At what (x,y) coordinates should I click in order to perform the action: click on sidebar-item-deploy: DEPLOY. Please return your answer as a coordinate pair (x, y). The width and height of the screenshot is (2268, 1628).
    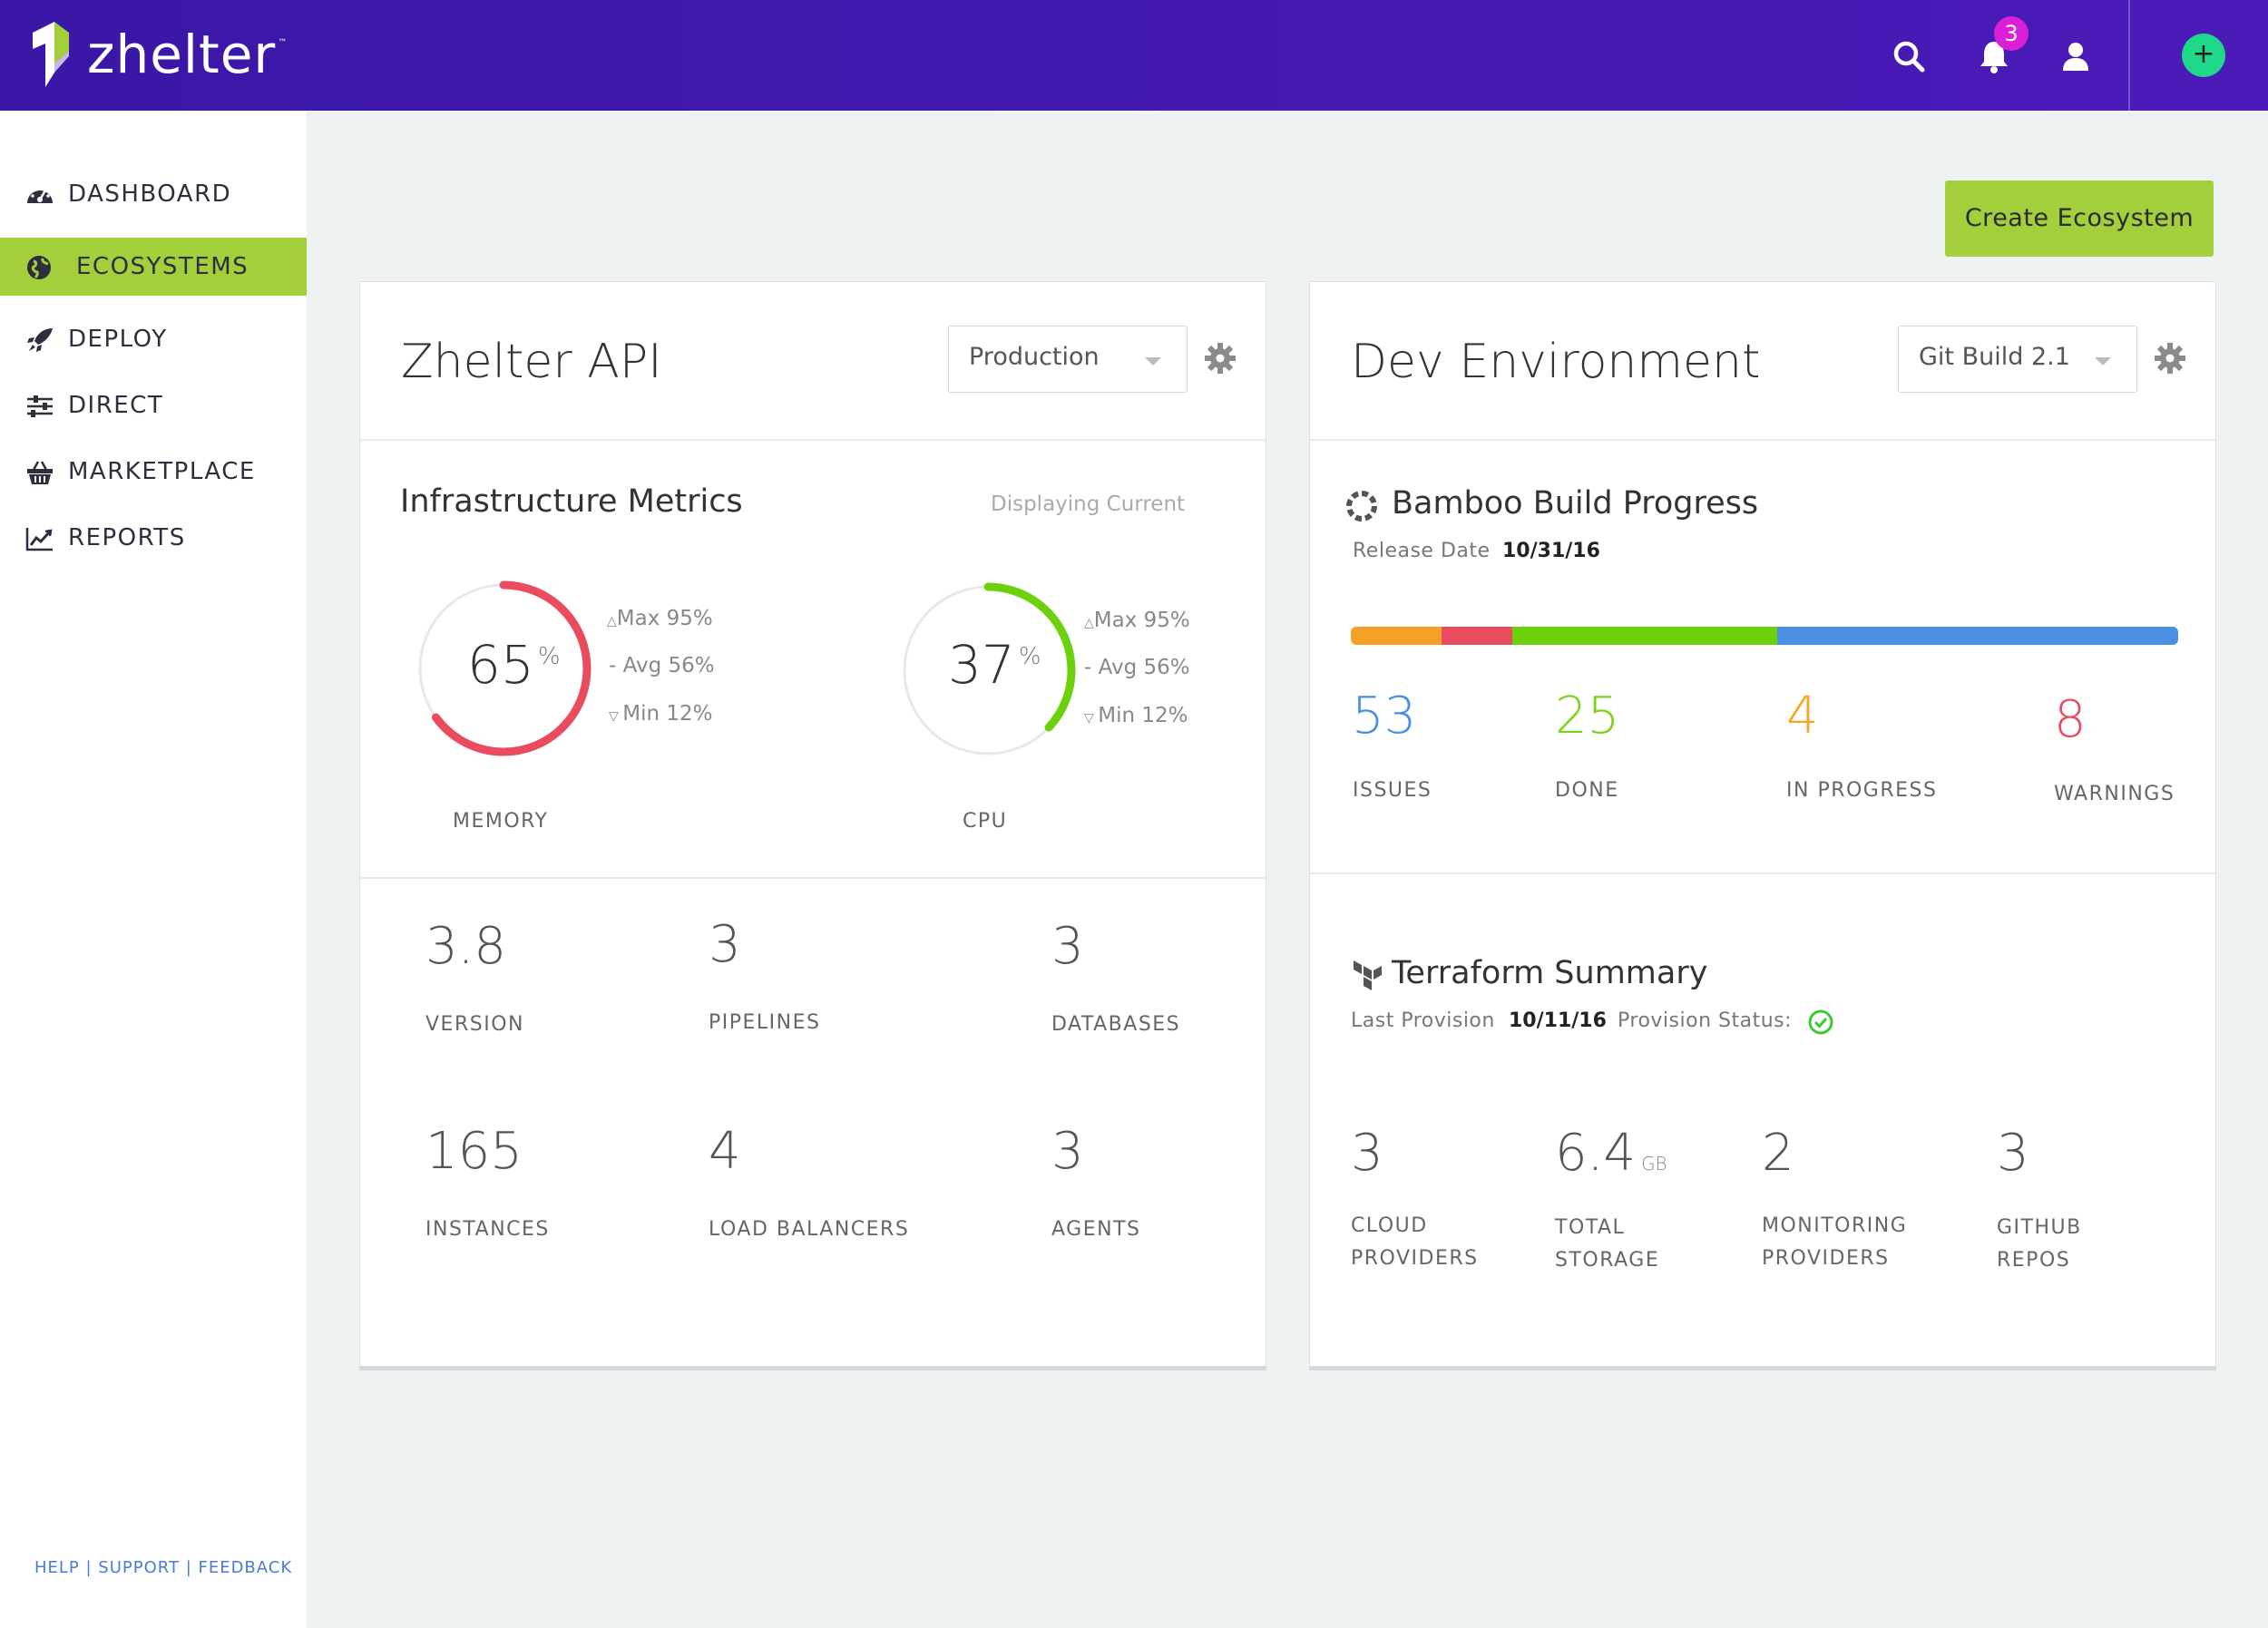
    Looking at the image, I should click on (154, 339).